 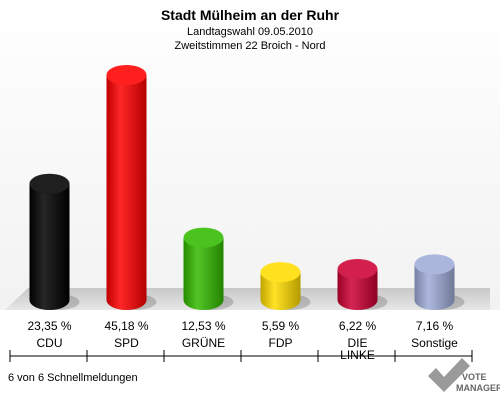 I want to click on chart-subtitle-2: Zweitstimmen 22 Broich - Nord, so click(x=250, y=46).